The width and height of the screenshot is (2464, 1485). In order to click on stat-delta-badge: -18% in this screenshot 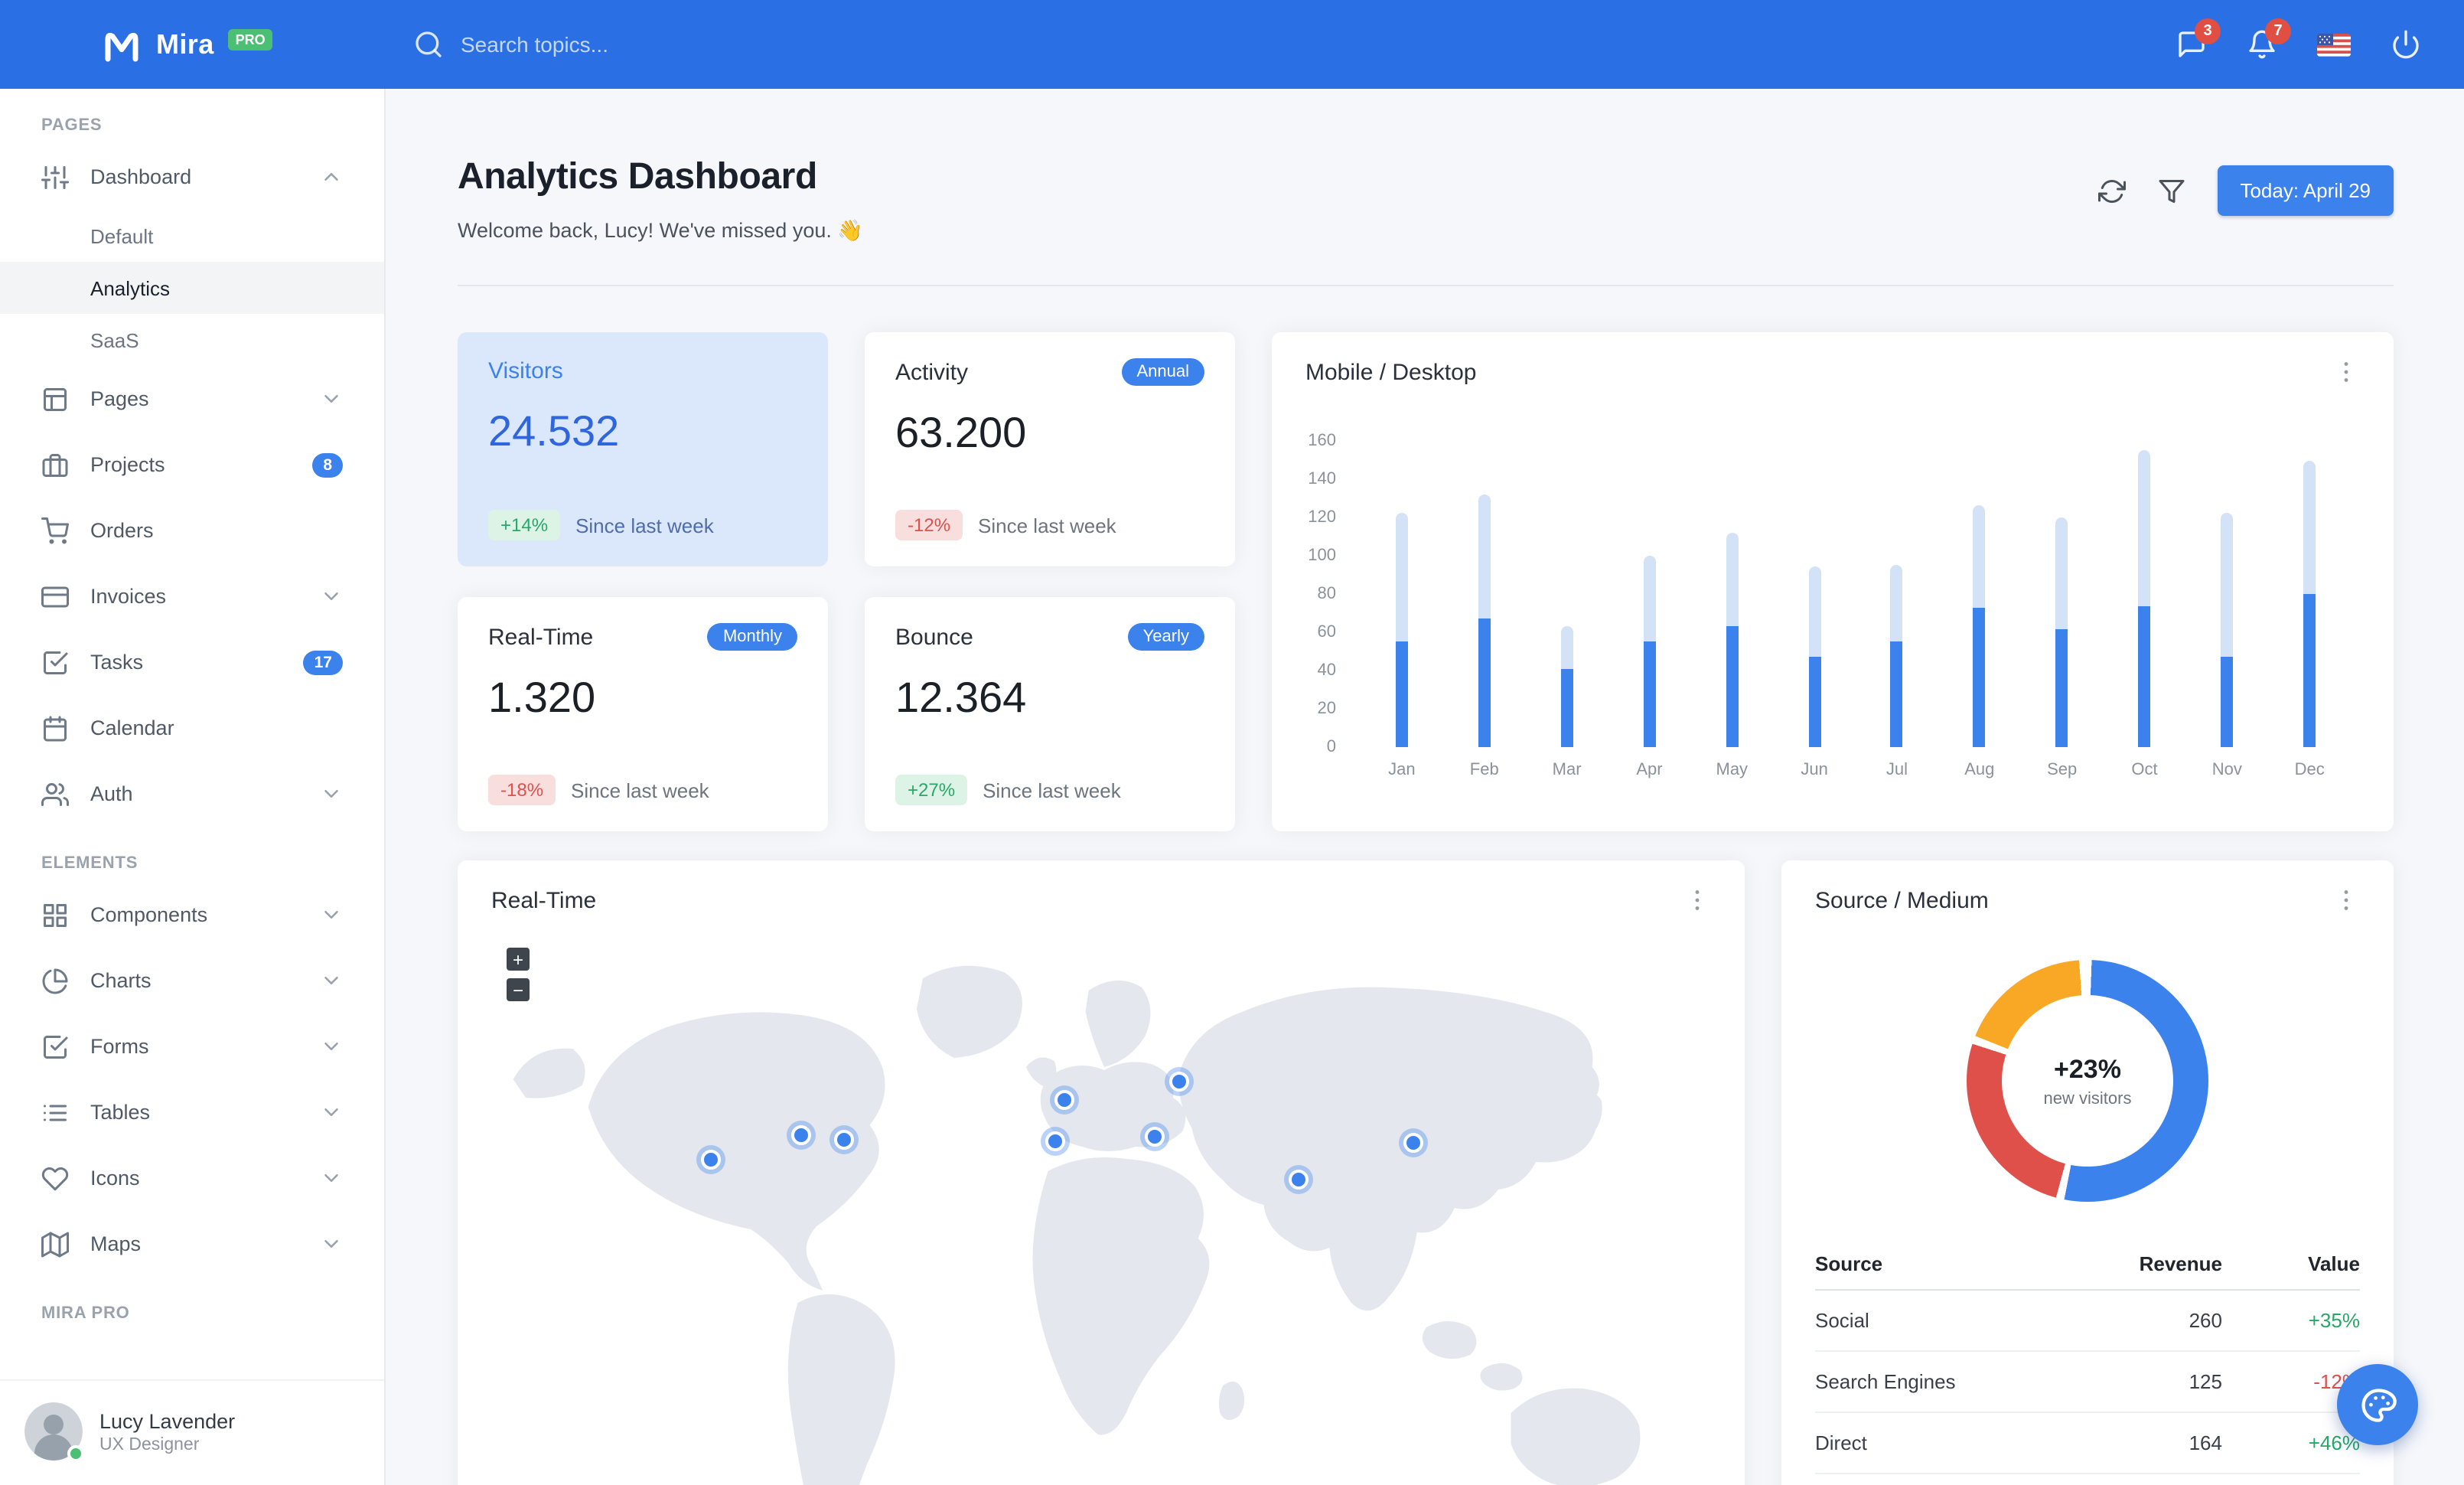, I will do `click(522, 790)`.